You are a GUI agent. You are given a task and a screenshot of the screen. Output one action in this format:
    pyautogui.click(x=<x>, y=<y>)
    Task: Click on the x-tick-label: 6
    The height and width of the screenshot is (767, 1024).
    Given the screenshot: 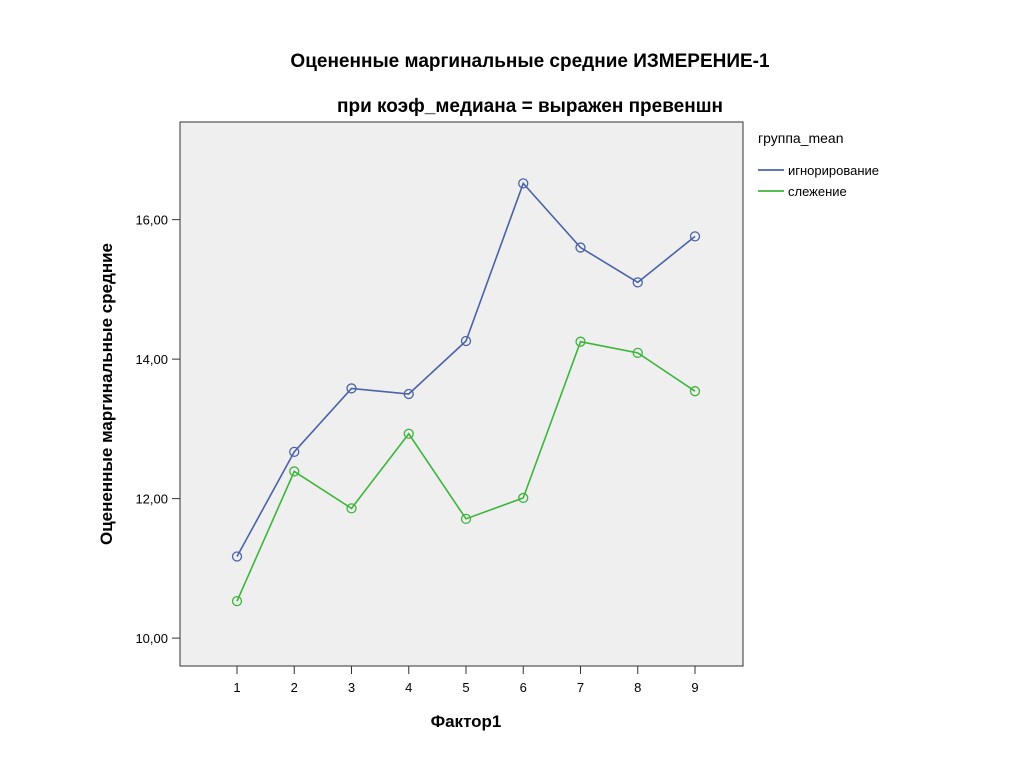 What is the action you would take?
    pyautogui.click(x=523, y=687)
    